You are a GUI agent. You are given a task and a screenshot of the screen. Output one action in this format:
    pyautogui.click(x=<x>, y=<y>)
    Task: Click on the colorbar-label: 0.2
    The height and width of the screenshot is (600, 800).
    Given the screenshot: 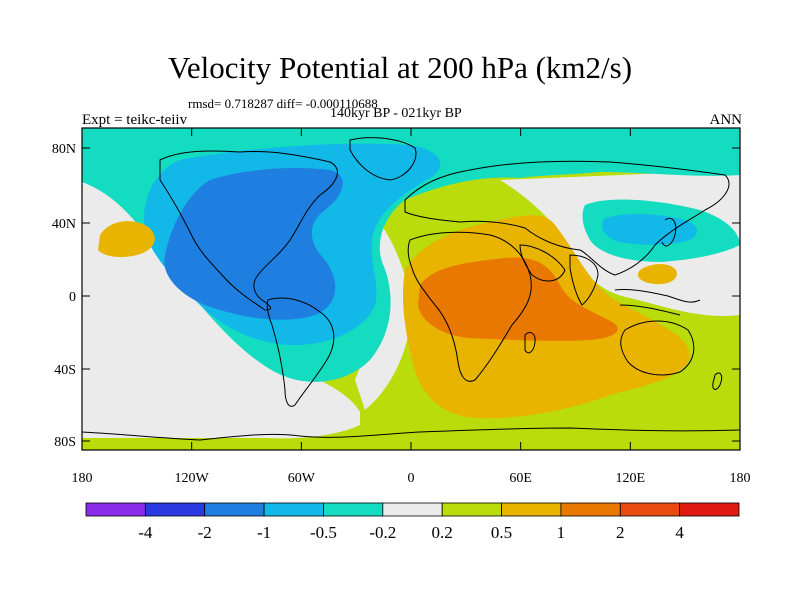 What is the action you would take?
    pyautogui.click(x=442, y=532)
    